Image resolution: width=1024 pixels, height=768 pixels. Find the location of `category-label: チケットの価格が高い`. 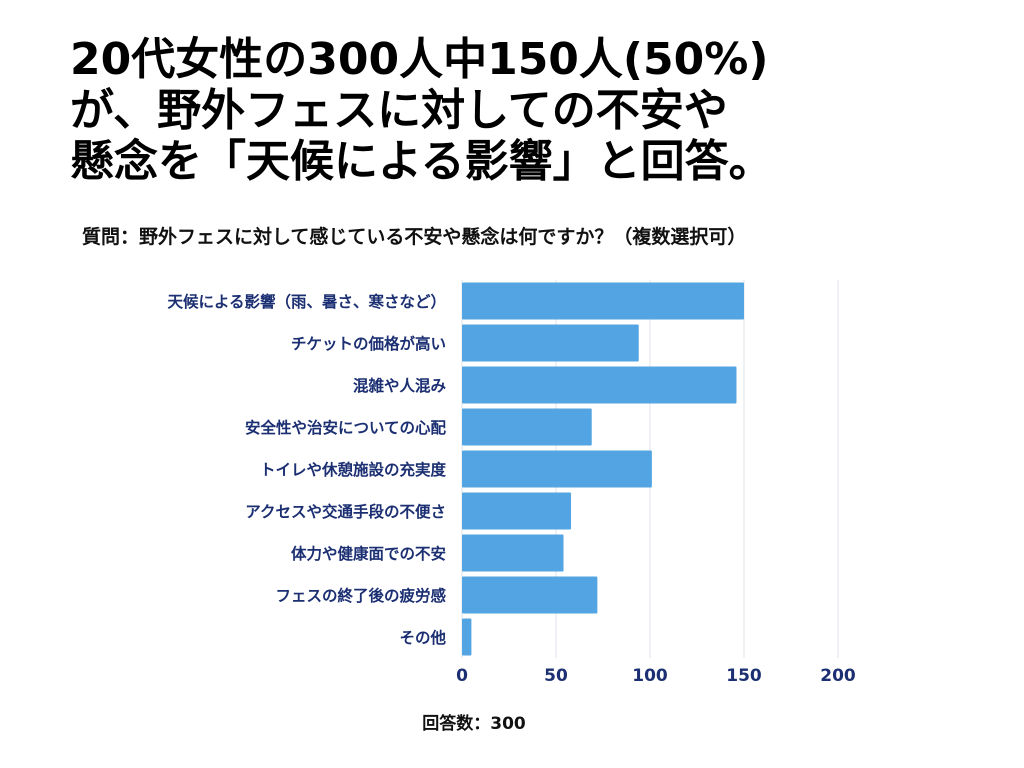

category-label: チケットの価格が高い is located at coordinates (368, 343).